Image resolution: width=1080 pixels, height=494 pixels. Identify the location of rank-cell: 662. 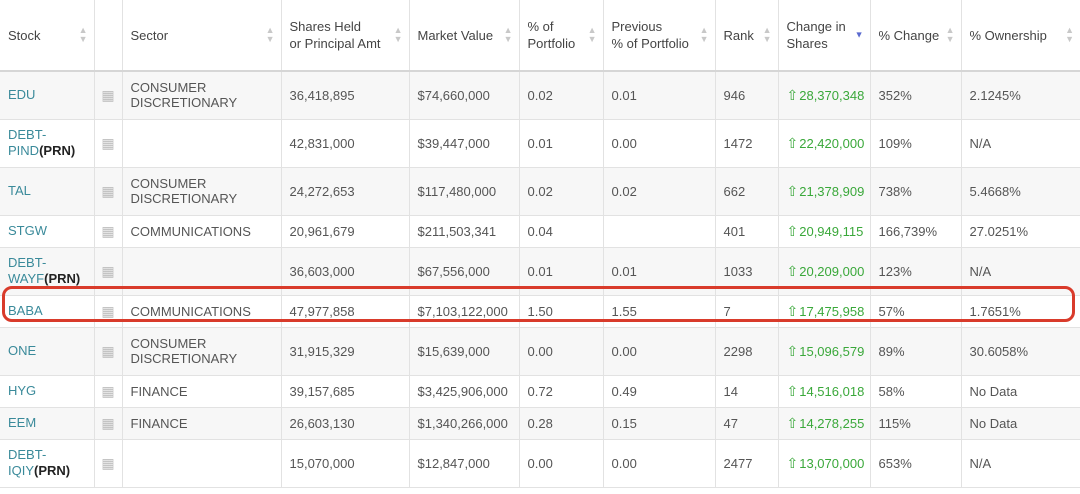
(746, 191).